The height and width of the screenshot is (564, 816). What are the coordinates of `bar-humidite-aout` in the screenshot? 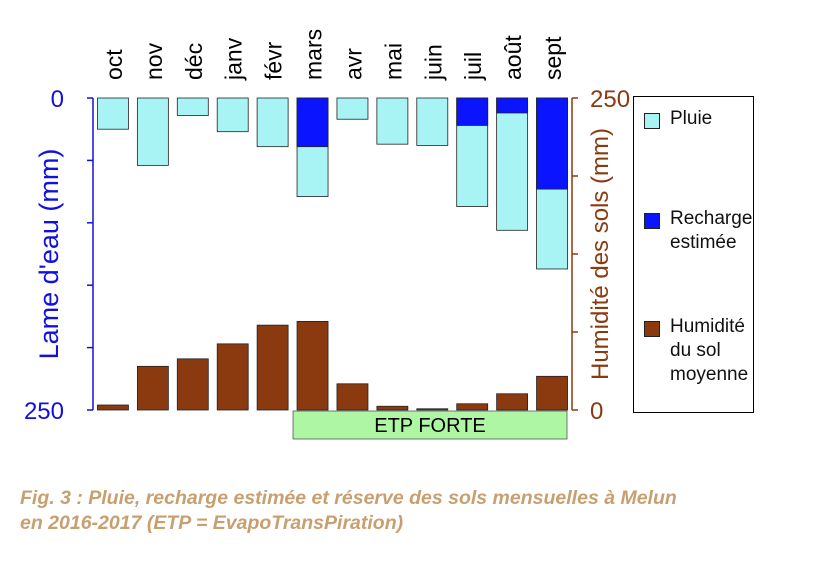 It's located at (512, 402).